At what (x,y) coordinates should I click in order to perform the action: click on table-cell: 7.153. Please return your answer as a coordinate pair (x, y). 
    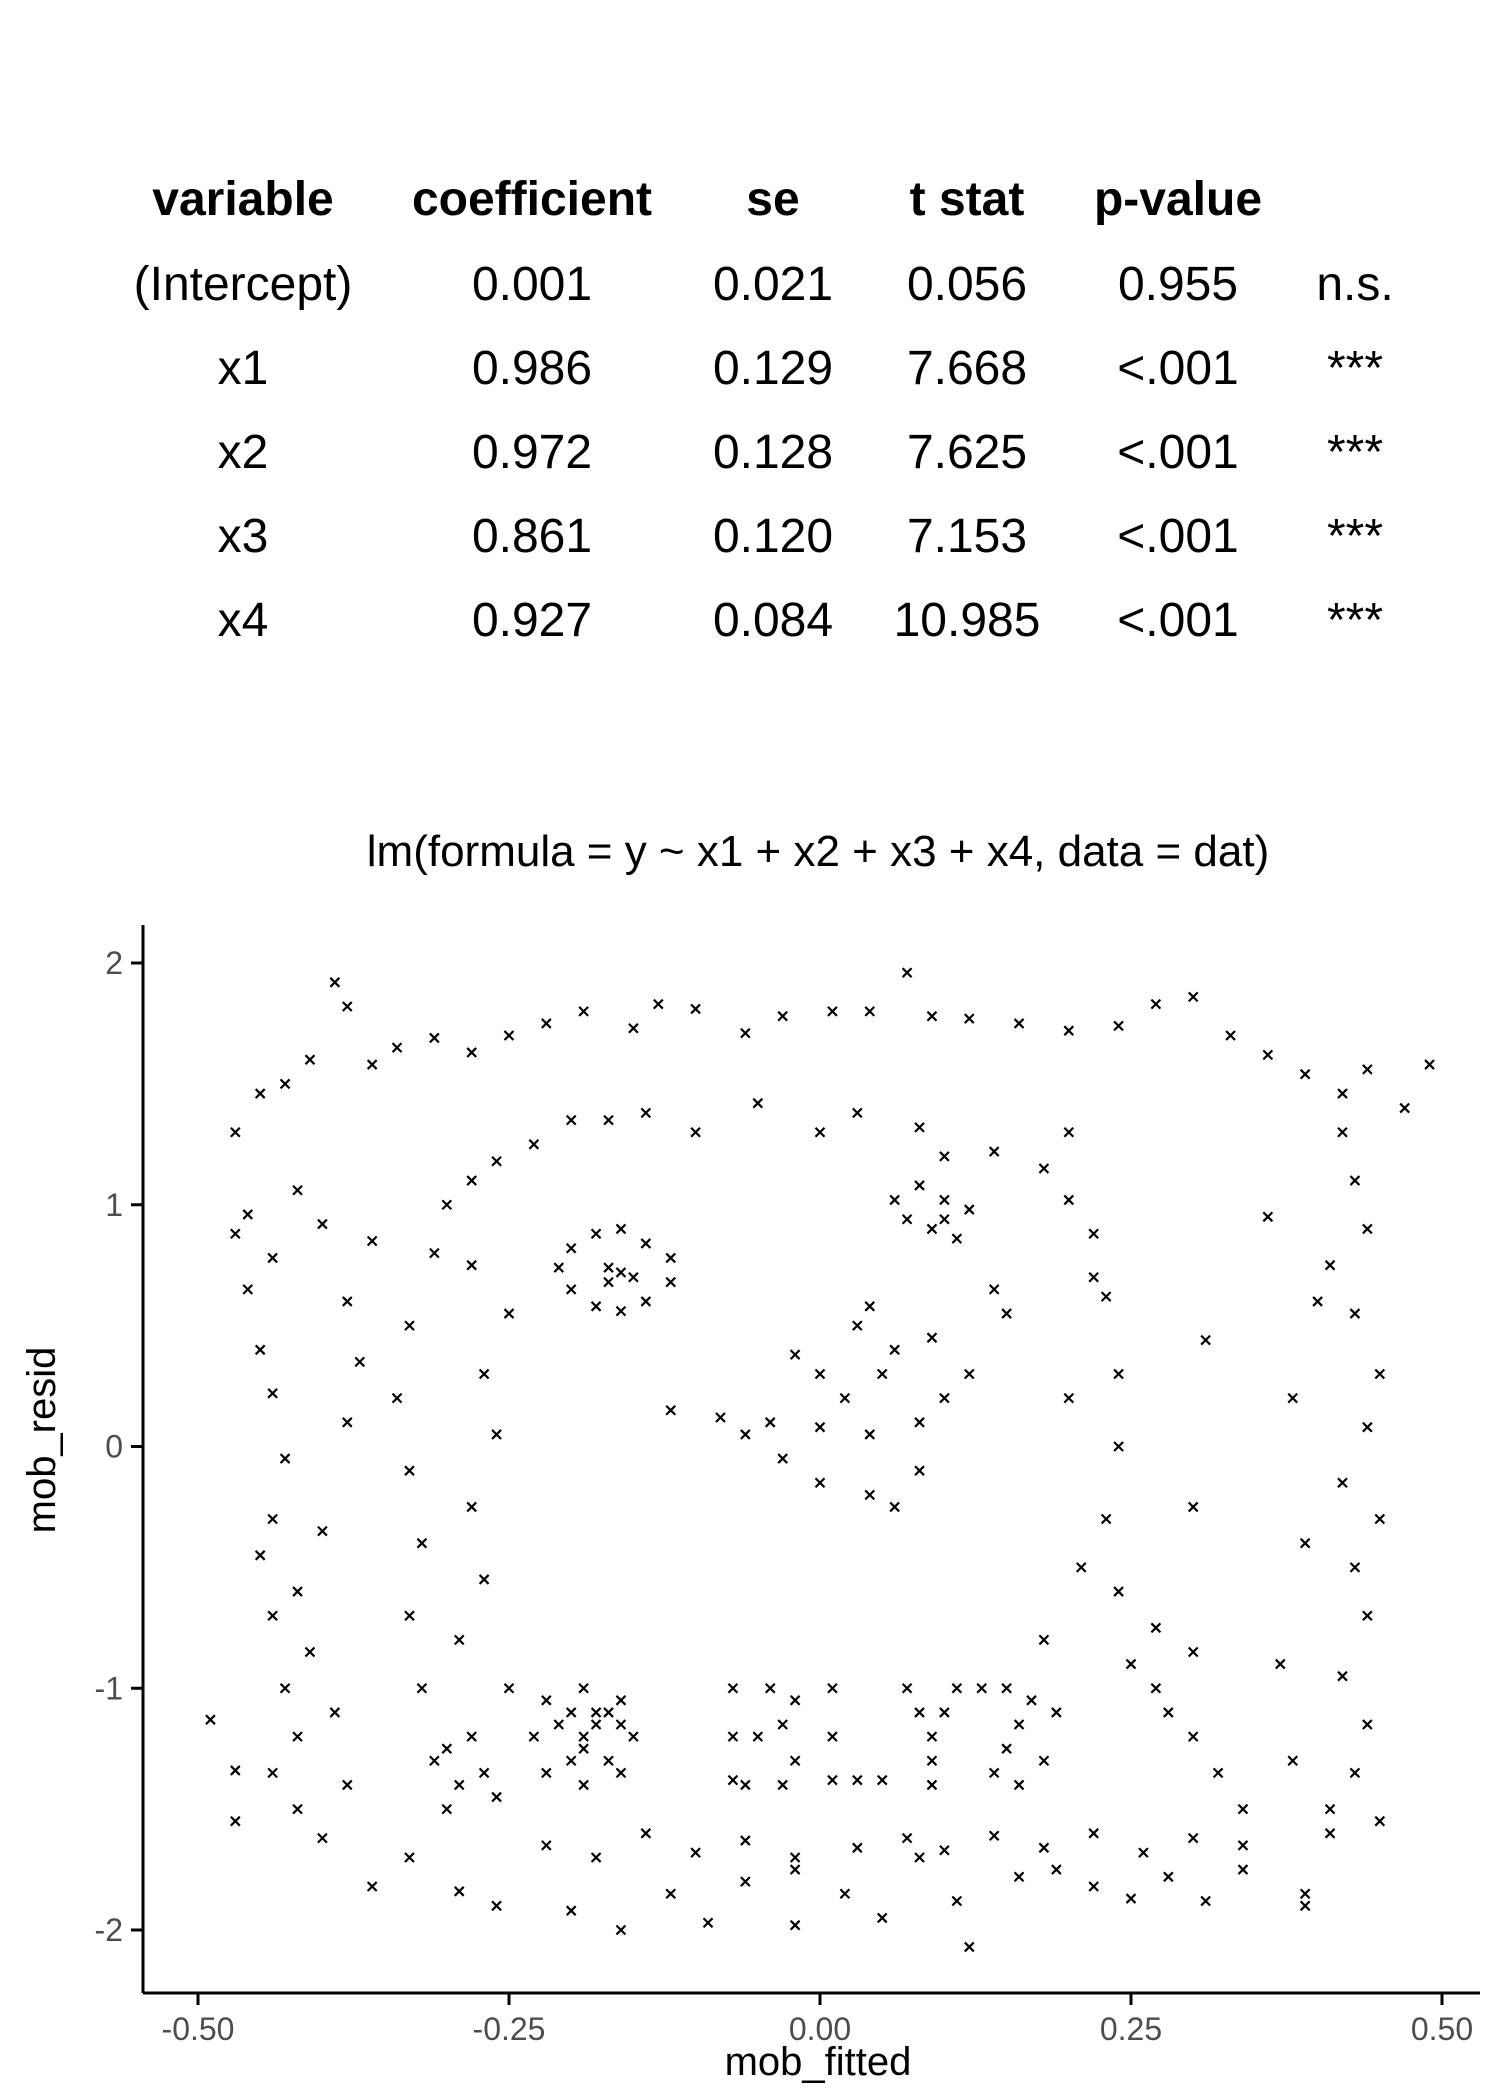
    Looking at the image, I should click on (967, 536).